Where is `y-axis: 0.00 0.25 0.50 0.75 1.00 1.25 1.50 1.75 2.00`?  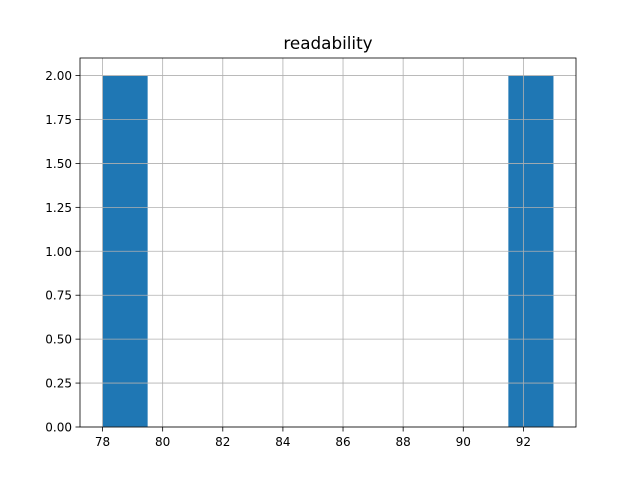
y-axis: 0.00 0.25 0.50 0.75 1.00 1.25 1.50 1.75 2.00 is located at coordinates (62, 252).